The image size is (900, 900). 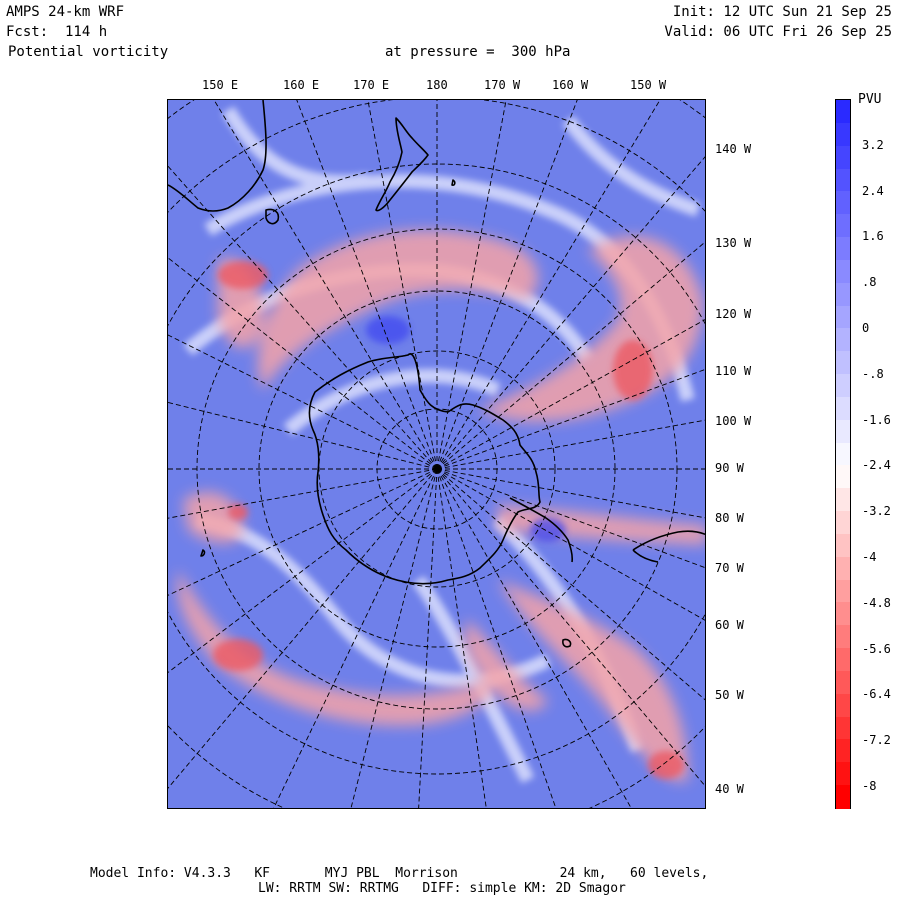 What do you see at coordinates (466, 429) in the screenshot?
I see `pv-positive-cores` at bounding box center [466, 429].